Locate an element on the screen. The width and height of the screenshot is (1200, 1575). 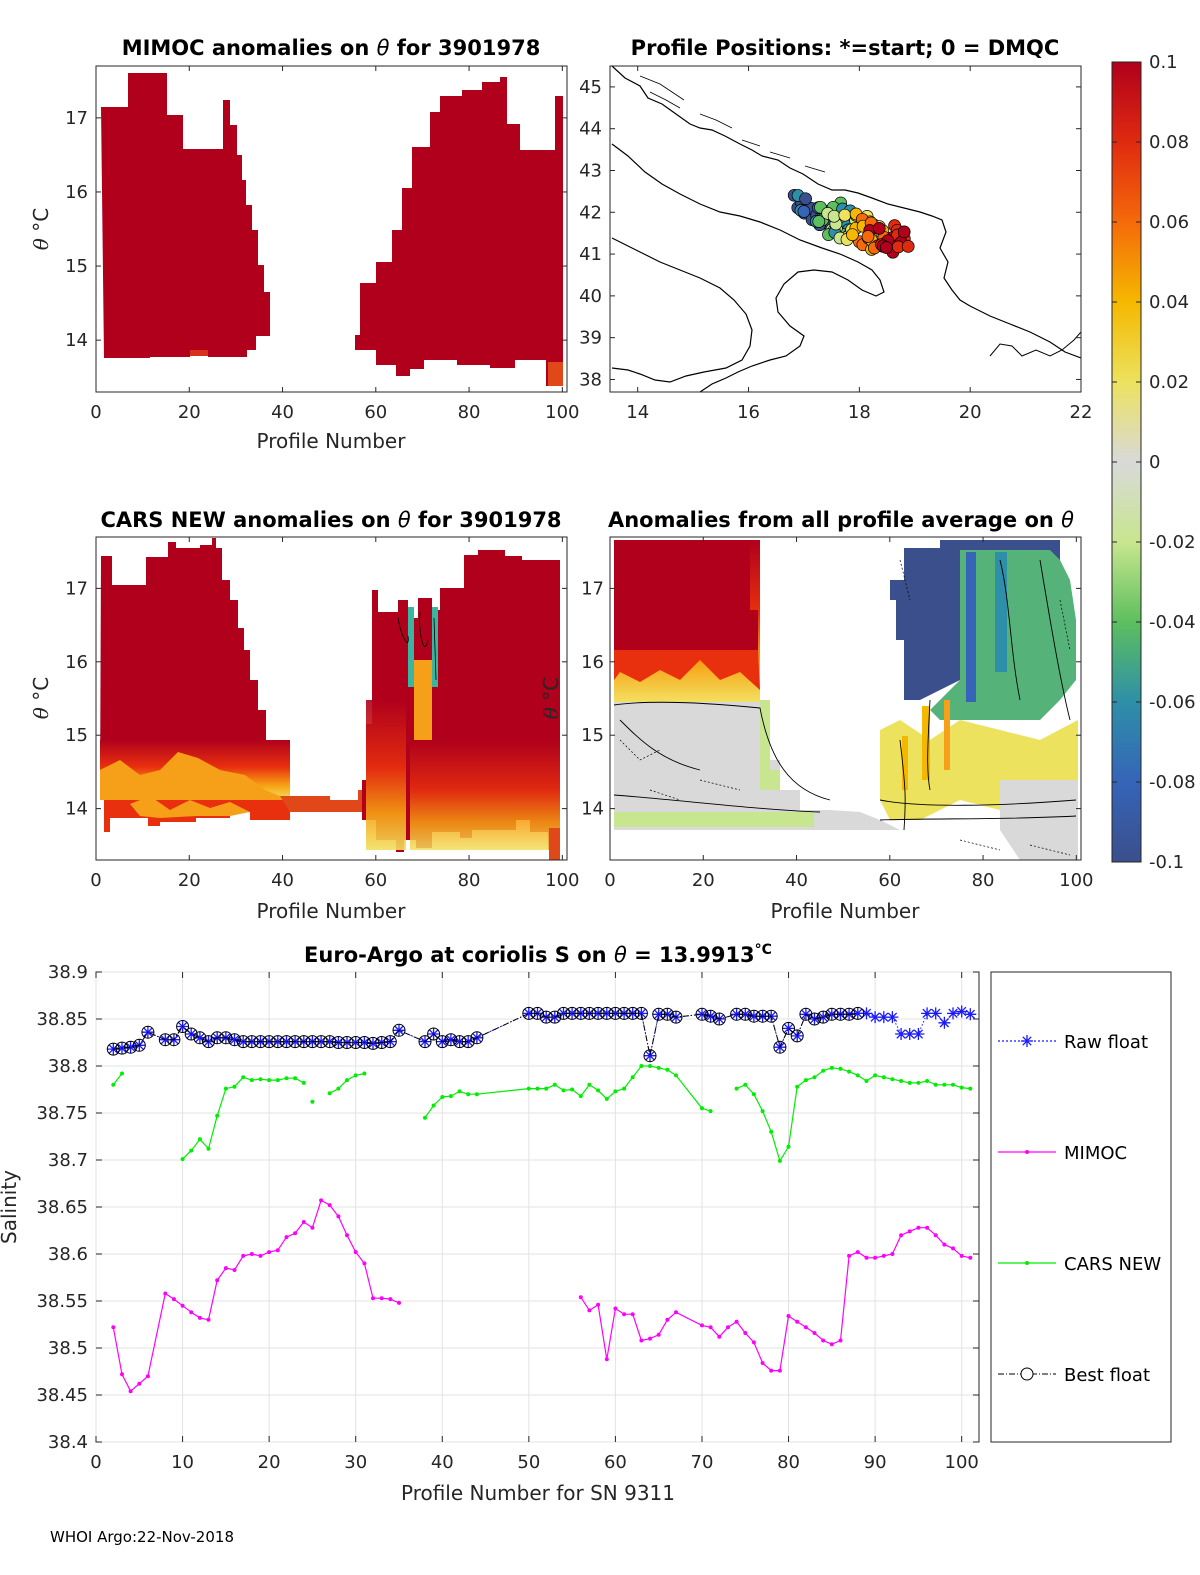
y-tick-label: 38.45 is located at coordinates (62, 1395).